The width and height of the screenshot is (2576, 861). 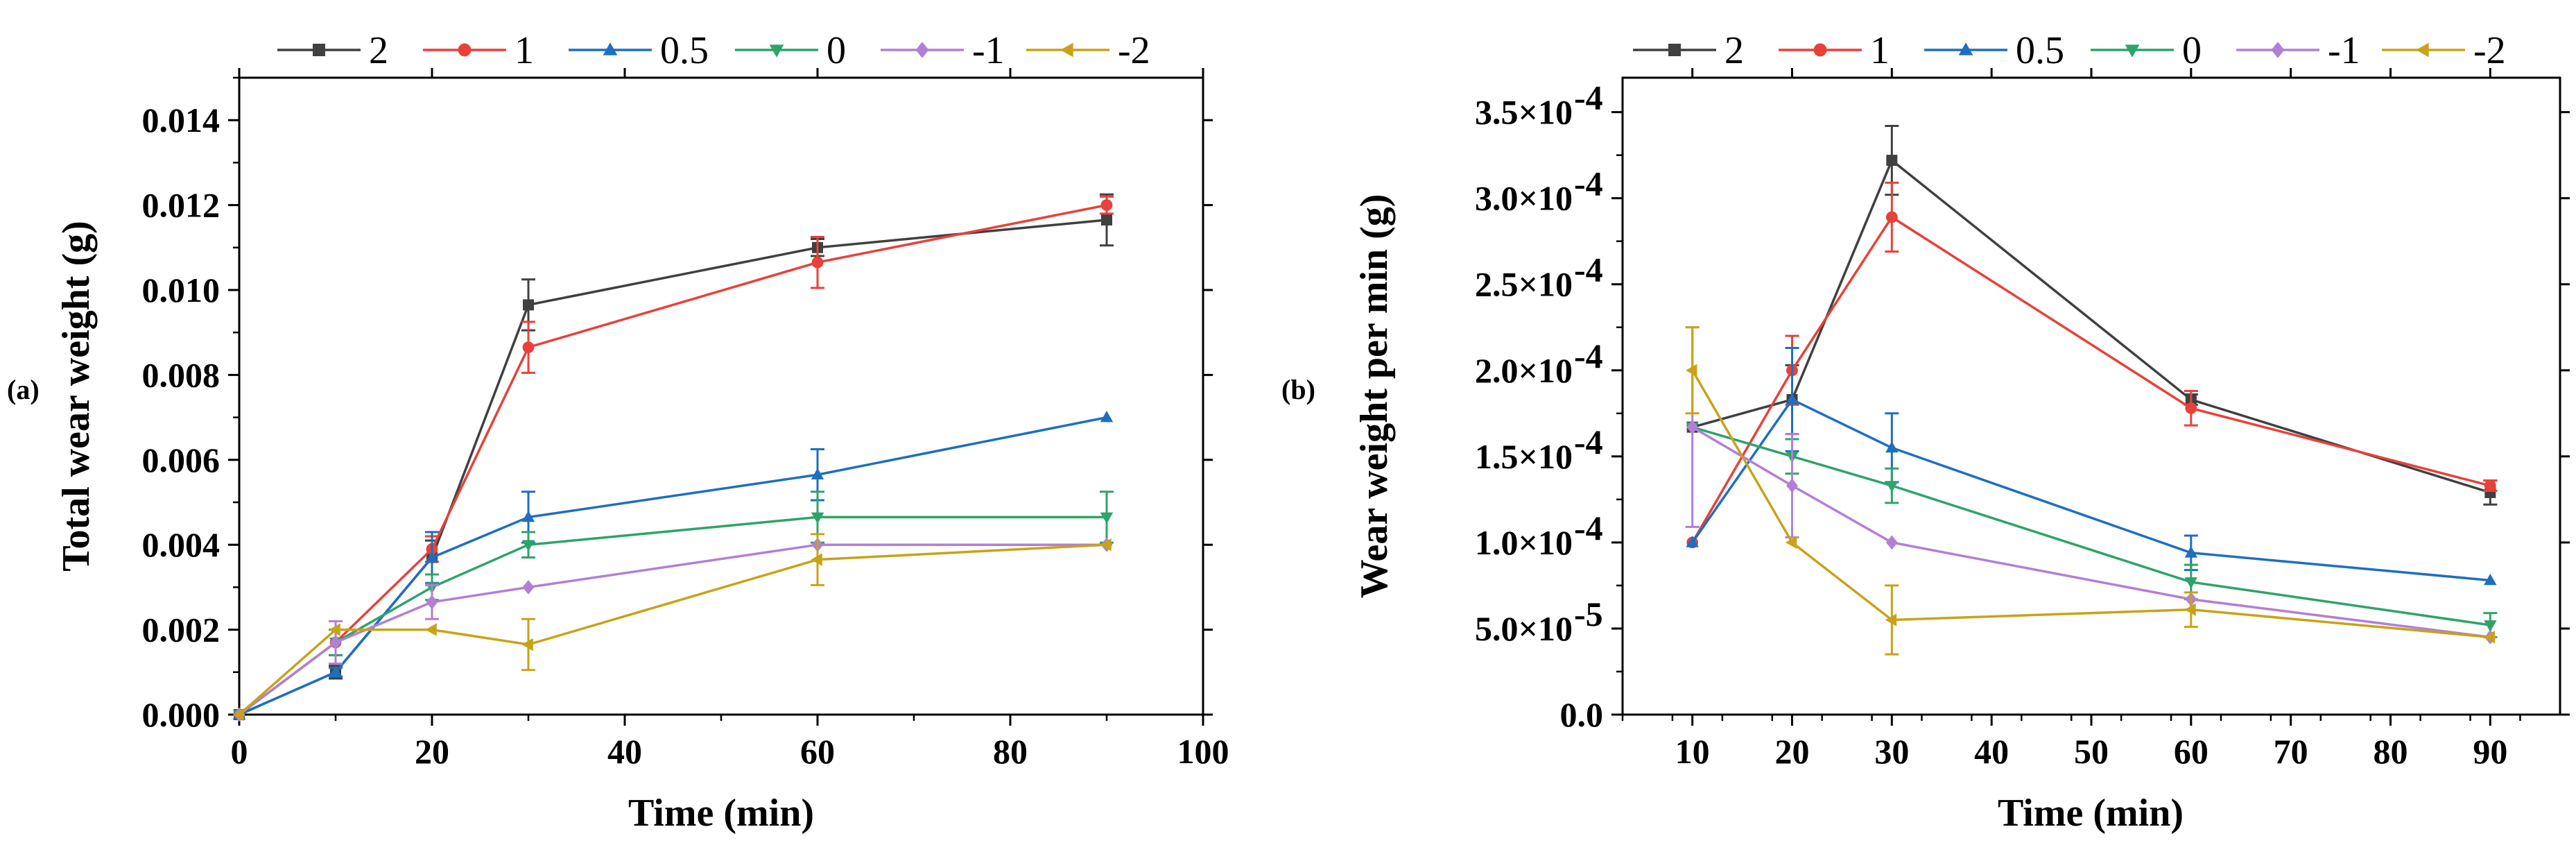 What do you see at coordinates (181, 374) in the screenshot?
I see `y-tick-label-a: 0.008` at bounding box center [181, 374].